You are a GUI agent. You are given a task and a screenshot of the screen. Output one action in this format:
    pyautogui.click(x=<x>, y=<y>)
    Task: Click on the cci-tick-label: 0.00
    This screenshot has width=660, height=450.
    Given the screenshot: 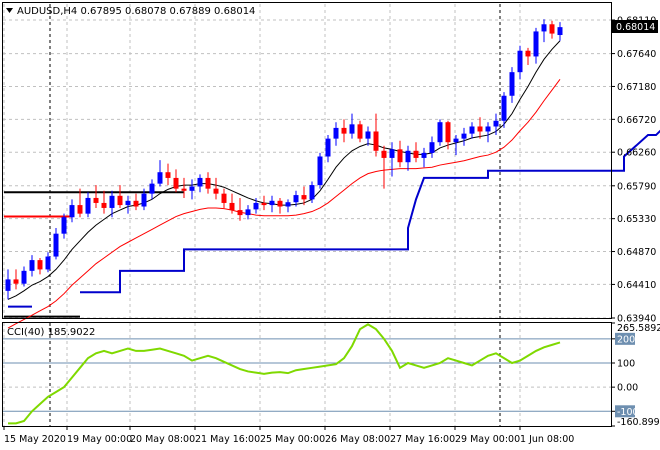 What is the action you would take?
    pyautogui.click(x=627, y=388)
    